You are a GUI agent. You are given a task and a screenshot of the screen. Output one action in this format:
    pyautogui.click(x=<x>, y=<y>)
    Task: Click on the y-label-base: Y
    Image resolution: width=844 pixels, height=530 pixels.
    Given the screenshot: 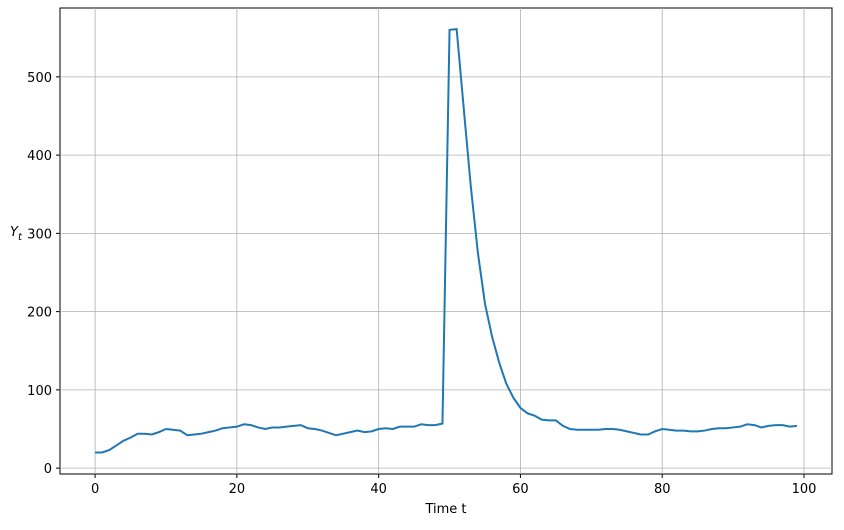 What is the action you would take?
    pyautogui.click(x=14, y=232)
    